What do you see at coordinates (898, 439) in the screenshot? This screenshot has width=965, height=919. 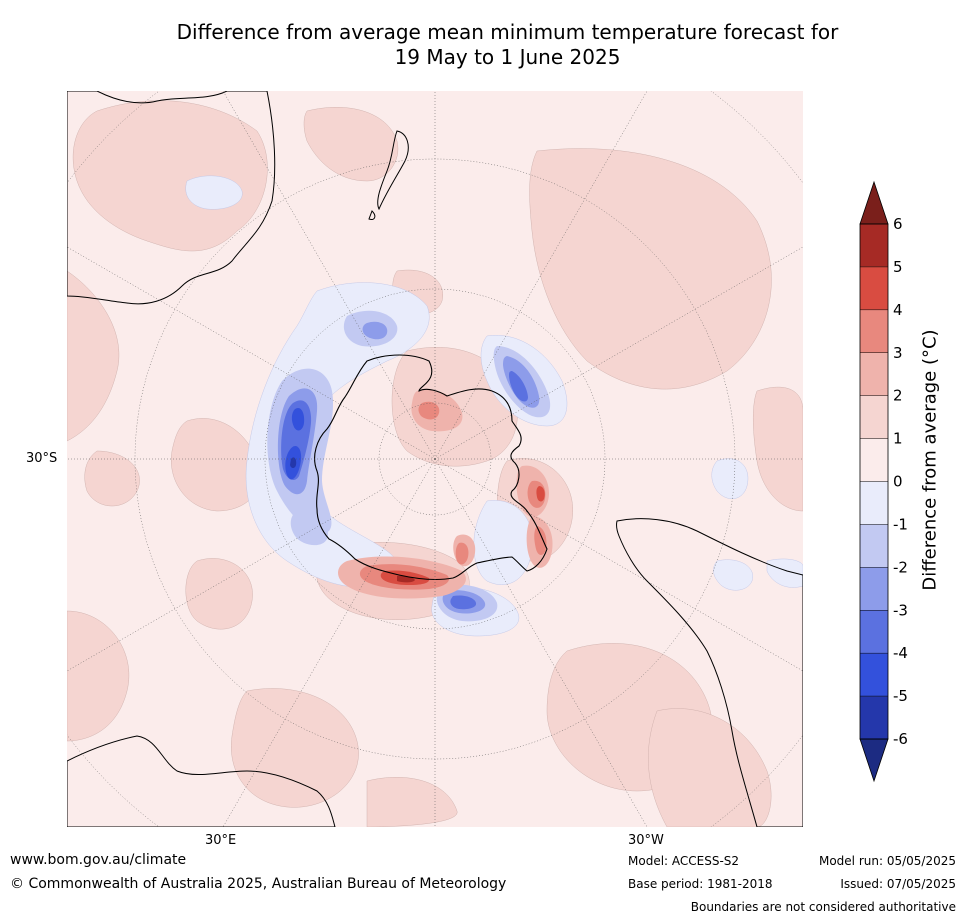 I see `colorbar-tick-label: 1` at bounding box center [898, 439].